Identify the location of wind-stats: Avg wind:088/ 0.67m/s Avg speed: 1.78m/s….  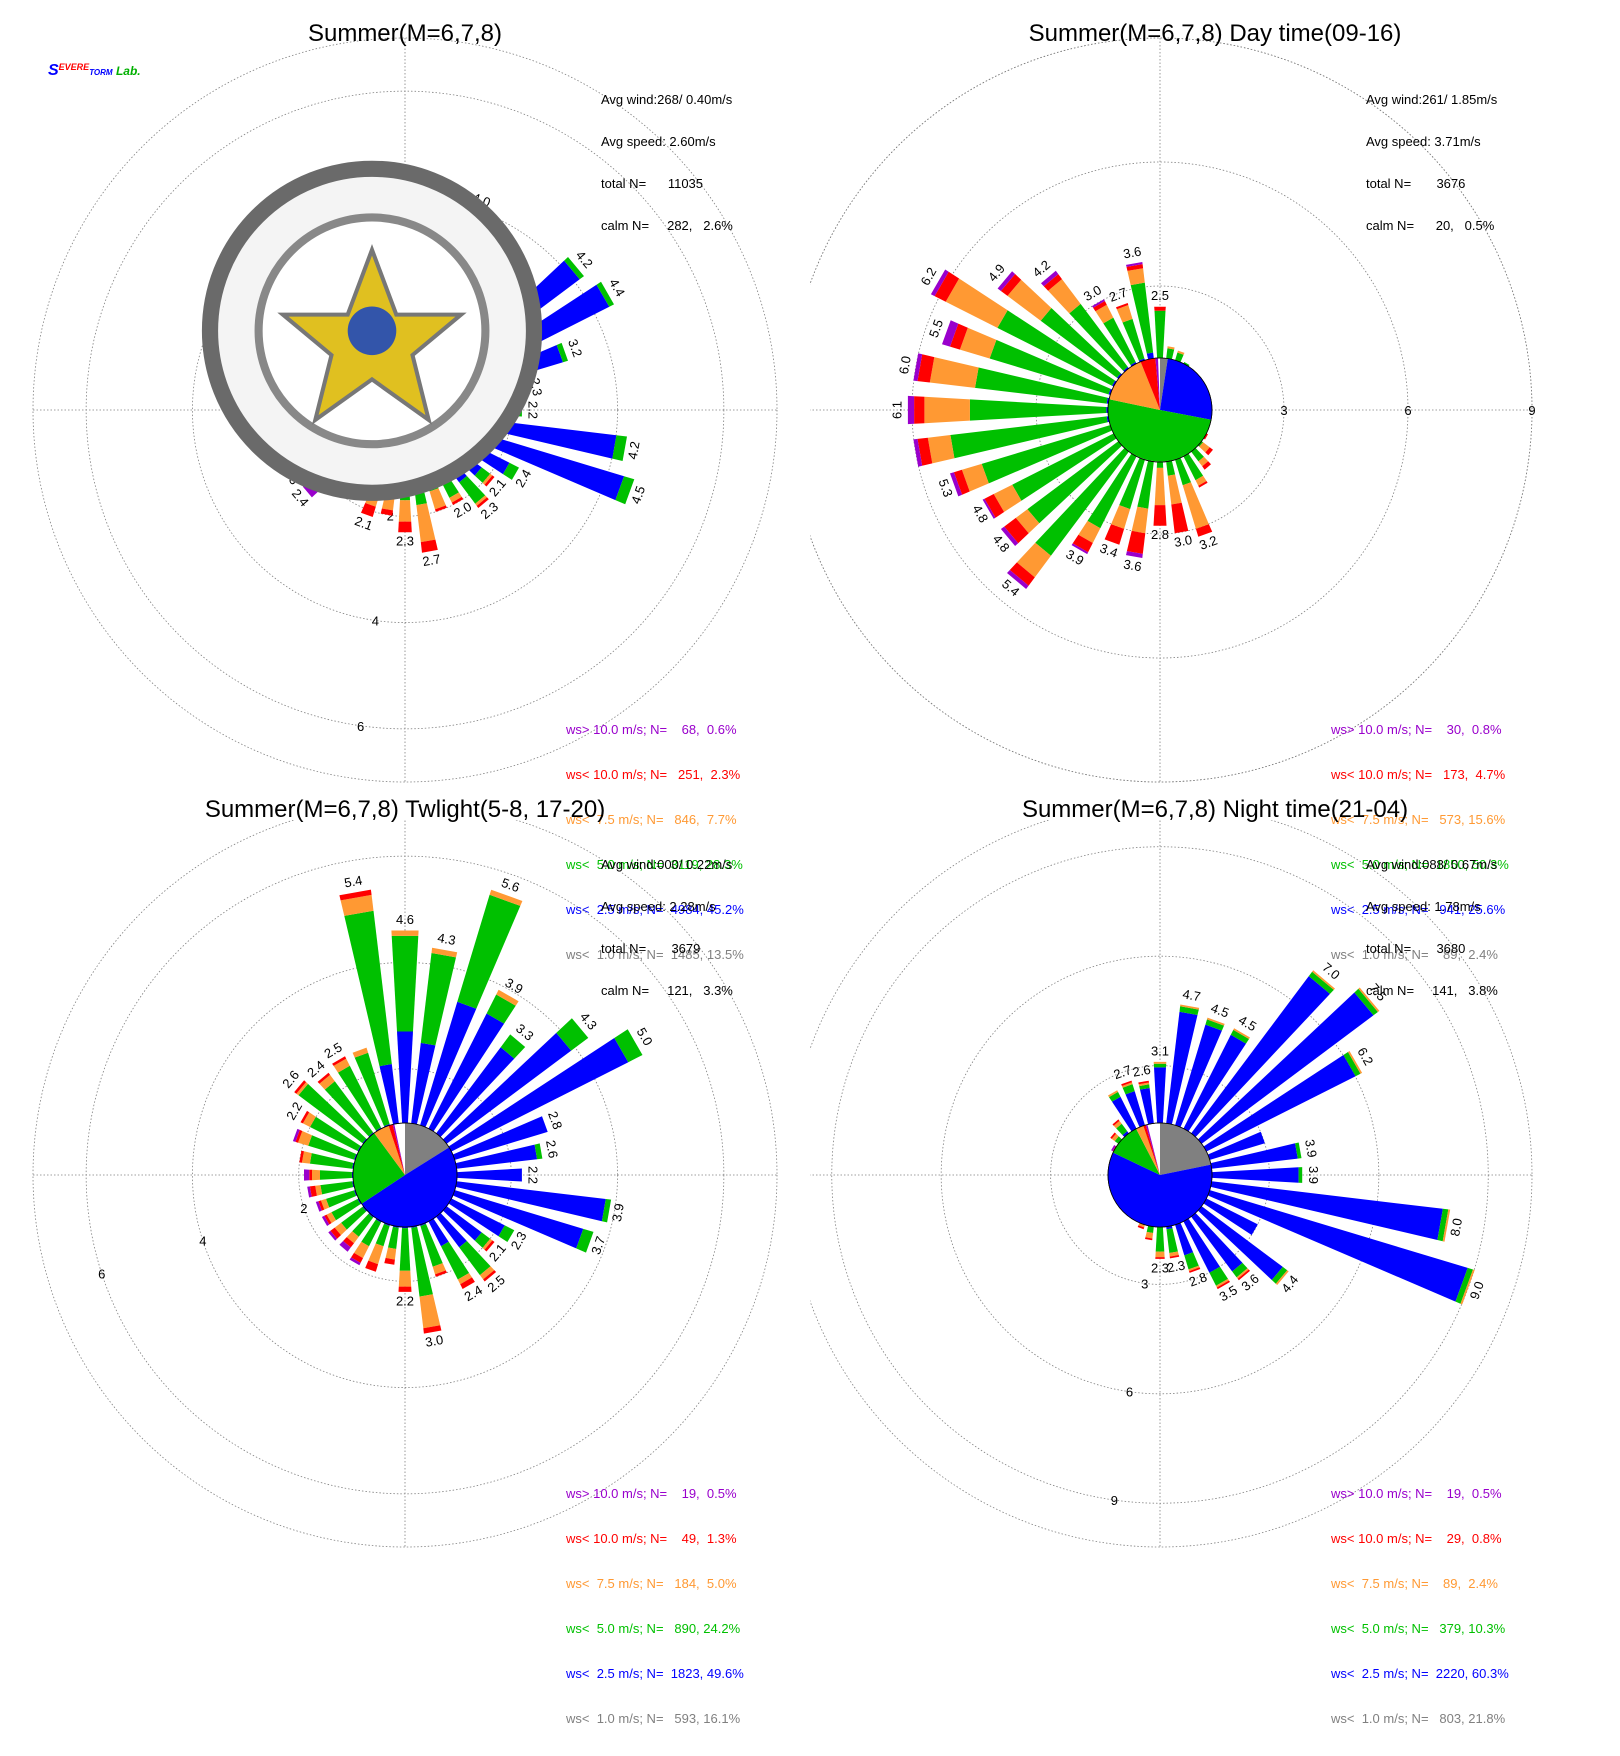
(1432, 928).